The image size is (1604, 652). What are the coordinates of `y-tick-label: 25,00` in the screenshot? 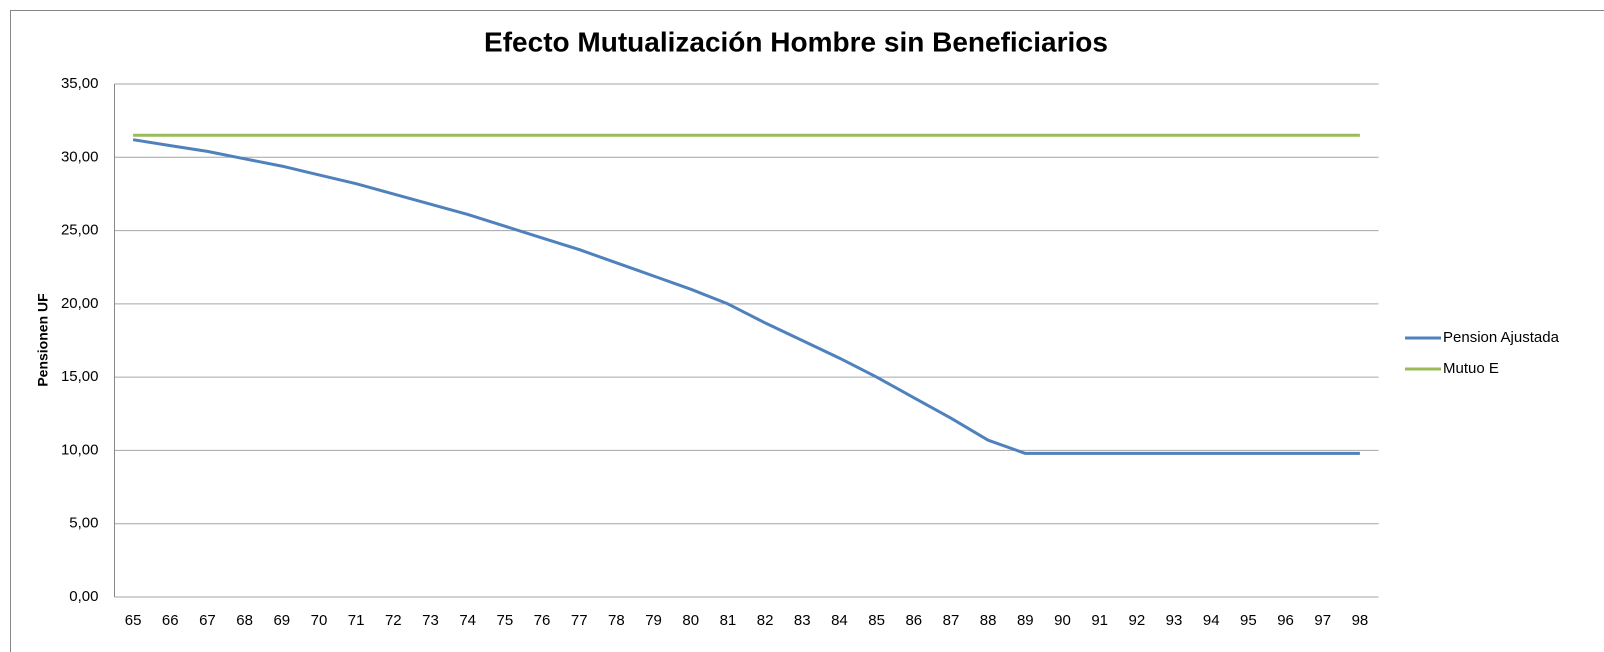 It's located at (80, 230).